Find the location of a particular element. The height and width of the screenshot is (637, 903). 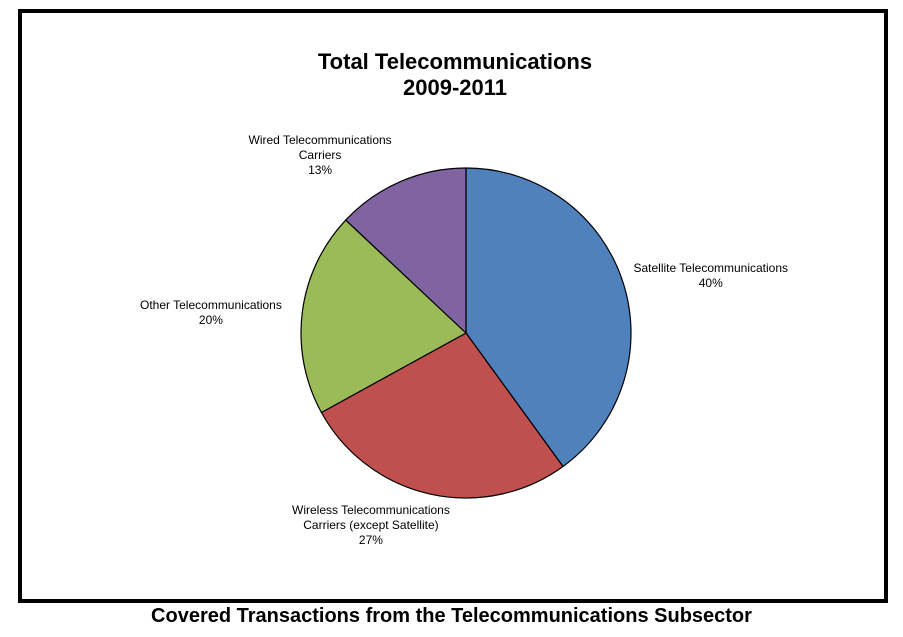

slice-name-other: Other Telecommunications is located at coordinates (211, 305).